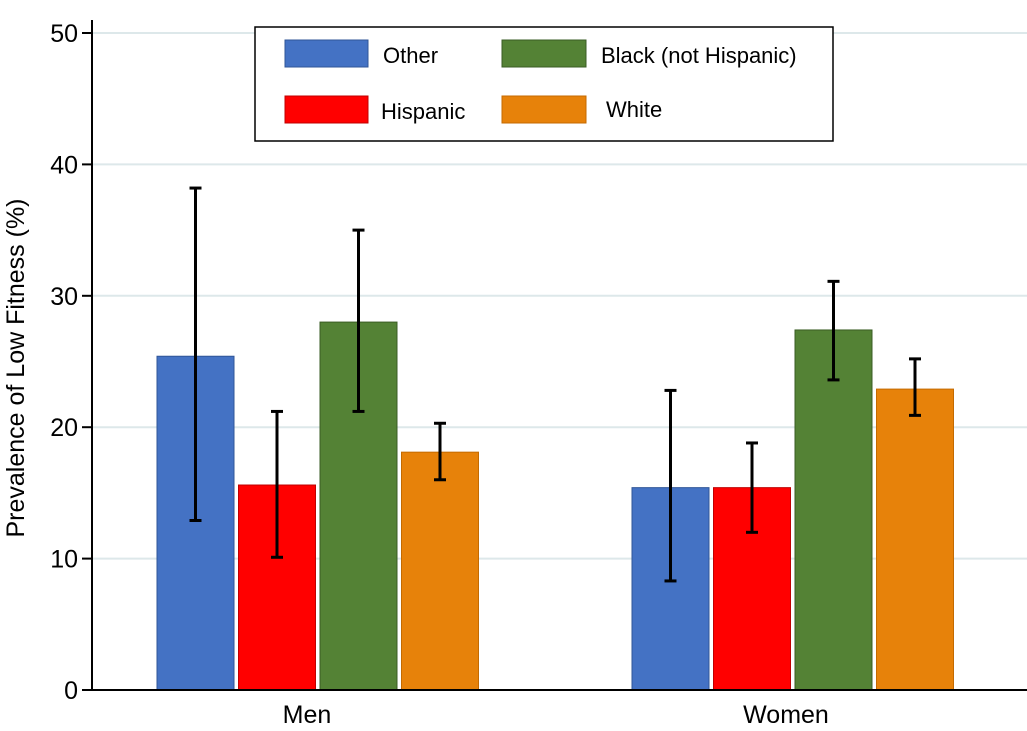 This screenshot has height=731, width=1027. What do you see at coordinates (556, 715) in the screenshot?
I see `x-categories: Men Women` at bounding box center [556, 715].